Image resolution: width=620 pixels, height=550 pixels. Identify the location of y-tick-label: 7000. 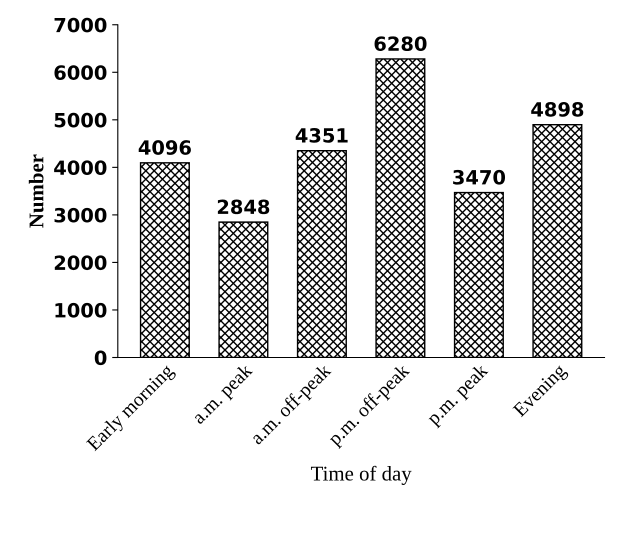
(80, 25).